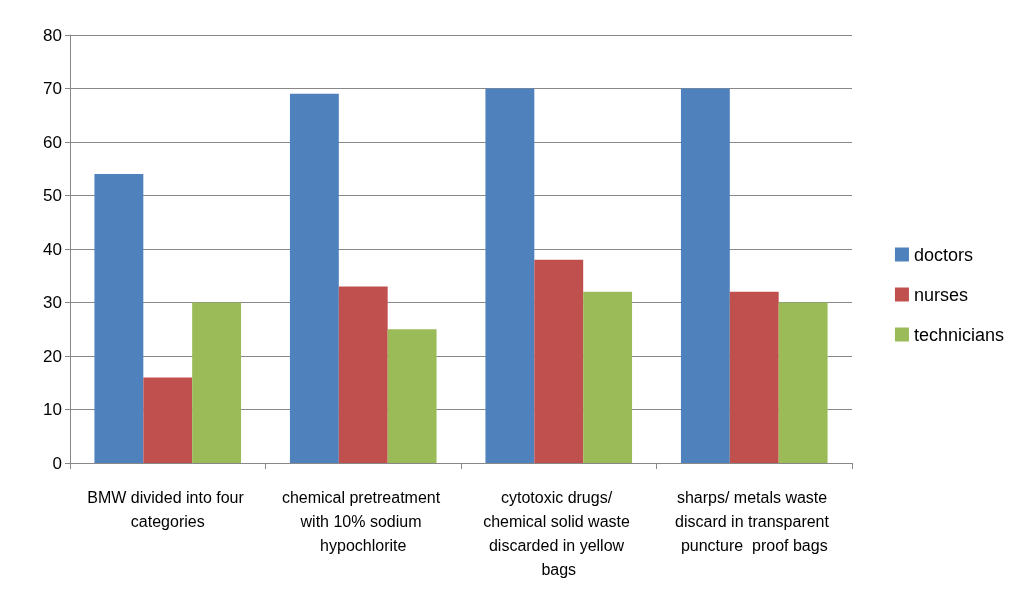 The image size is (1029, 589). What do you see at coordinates (559, 533) in the screenshot?
I see `x-tick-label: cytotoxic drugs/ chemical solid waste discarded in yellow bags` at bounding box center [559, 533].